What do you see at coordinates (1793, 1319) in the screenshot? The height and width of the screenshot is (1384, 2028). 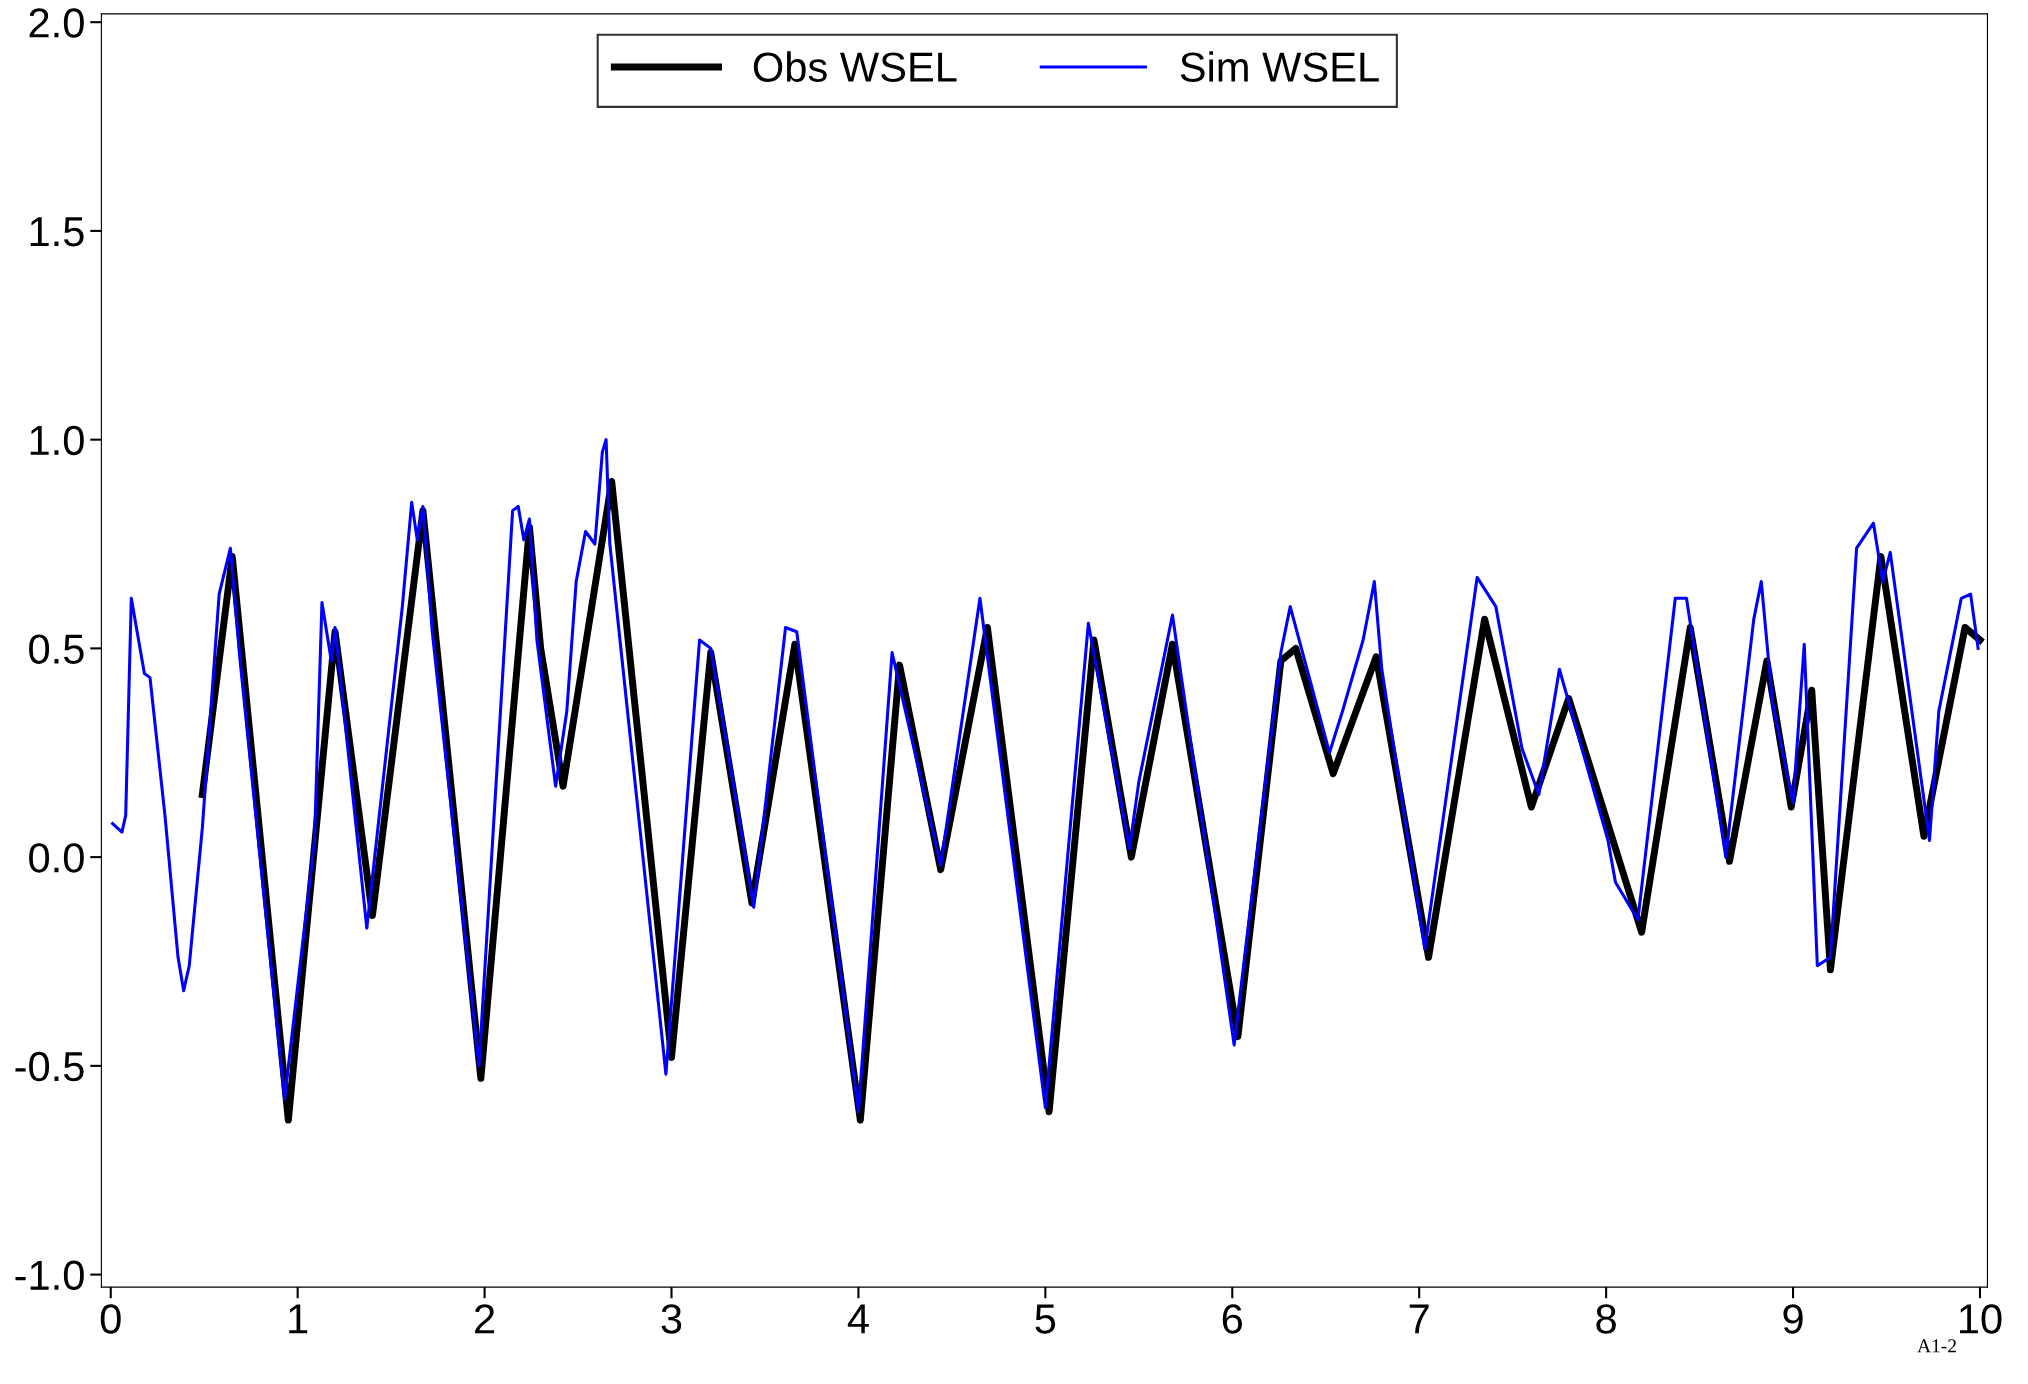 I see `x-tick-label: 9` at bounding box center [1793, 1319].